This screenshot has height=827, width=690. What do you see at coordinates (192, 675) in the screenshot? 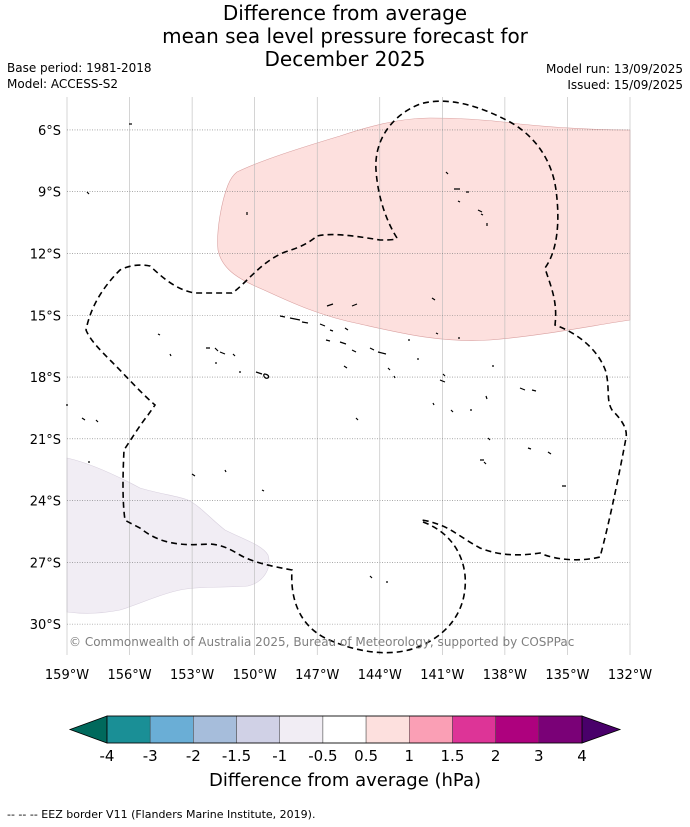
I see `lon-tick-label: 153°W` at bounding box center [192, 675].